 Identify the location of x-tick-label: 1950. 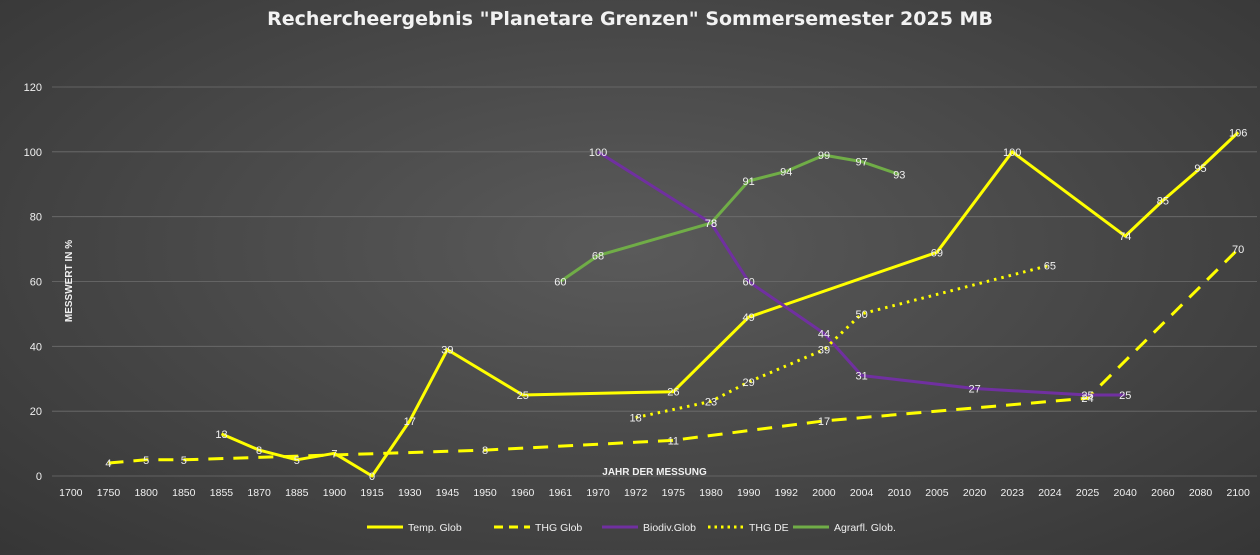
(485, 493).